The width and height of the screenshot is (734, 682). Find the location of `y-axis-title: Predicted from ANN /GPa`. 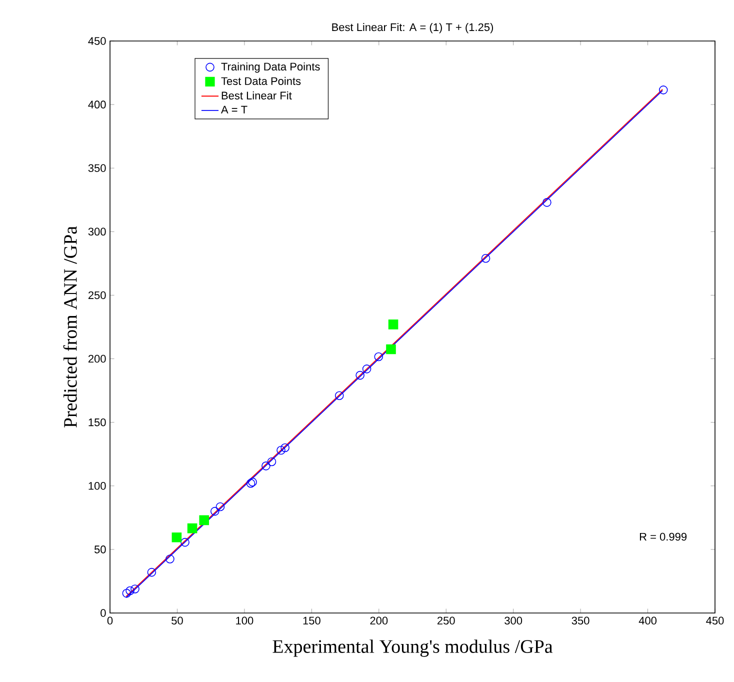

y-axis-title: Predicted from ANN /GPa is located at coordinates (70, 327).